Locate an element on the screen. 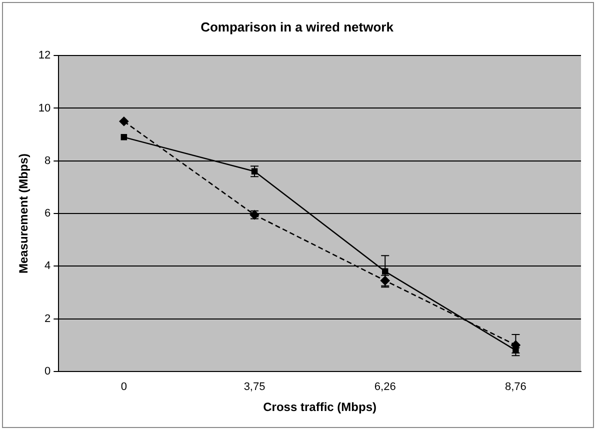 The width and height of the screenshot is (596, 430). y-tick-label: 2 is located at coordinates (47, 318).